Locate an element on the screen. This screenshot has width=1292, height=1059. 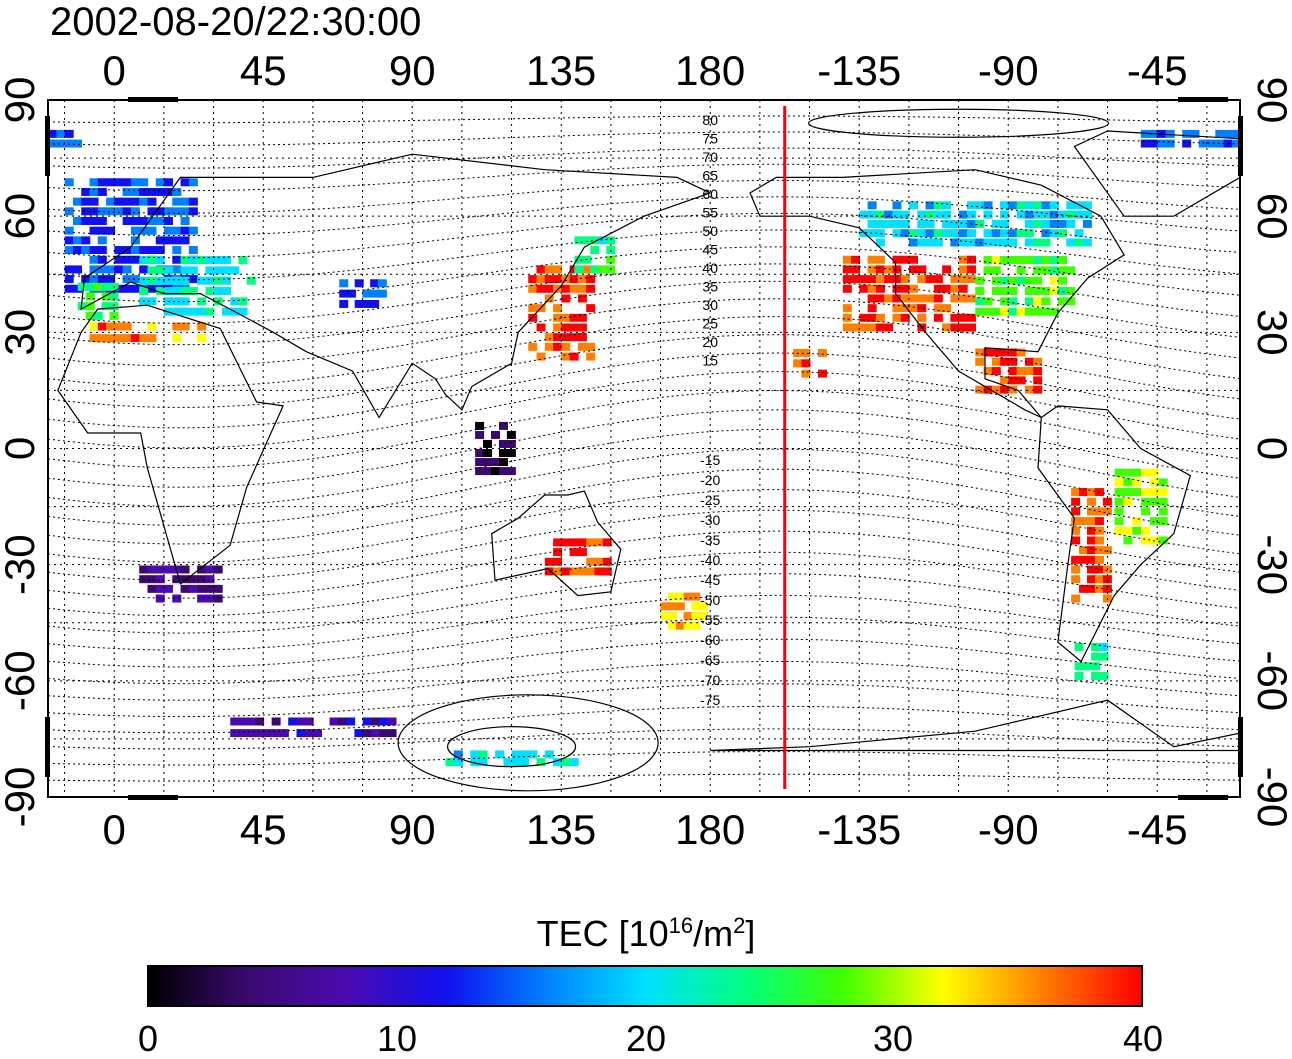
contour-label: -55 is located at coordinates (710, 620).